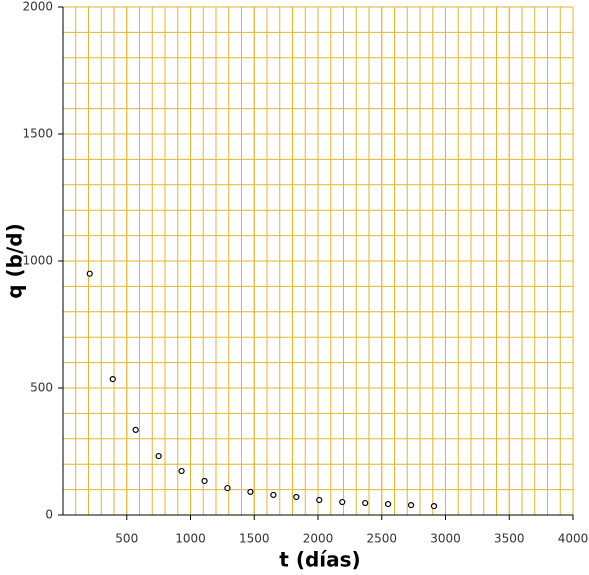  What do you see at coordinates (509, 539) in the screenshot?
I see `x-tick-label: 3500` at bounding box center [509, 539].